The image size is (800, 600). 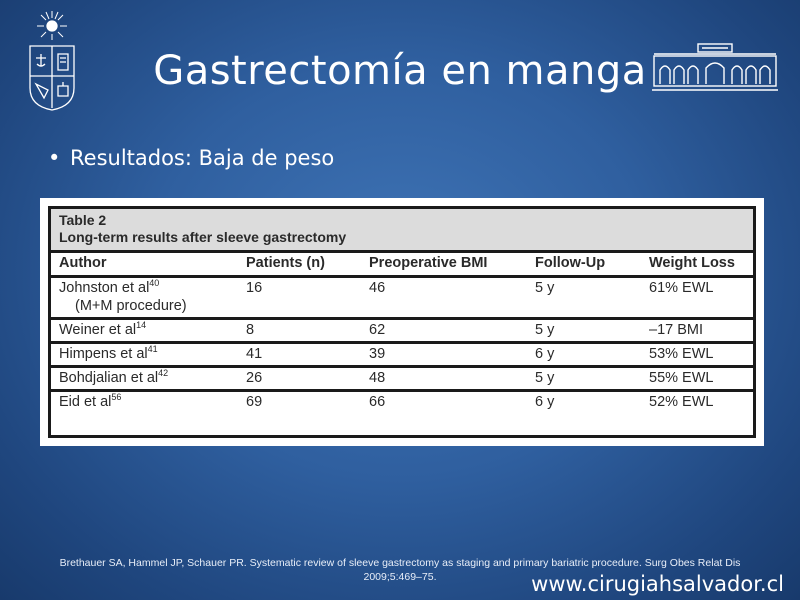 I want to click on cell-bmi: 66, so click(x=377, y=402).